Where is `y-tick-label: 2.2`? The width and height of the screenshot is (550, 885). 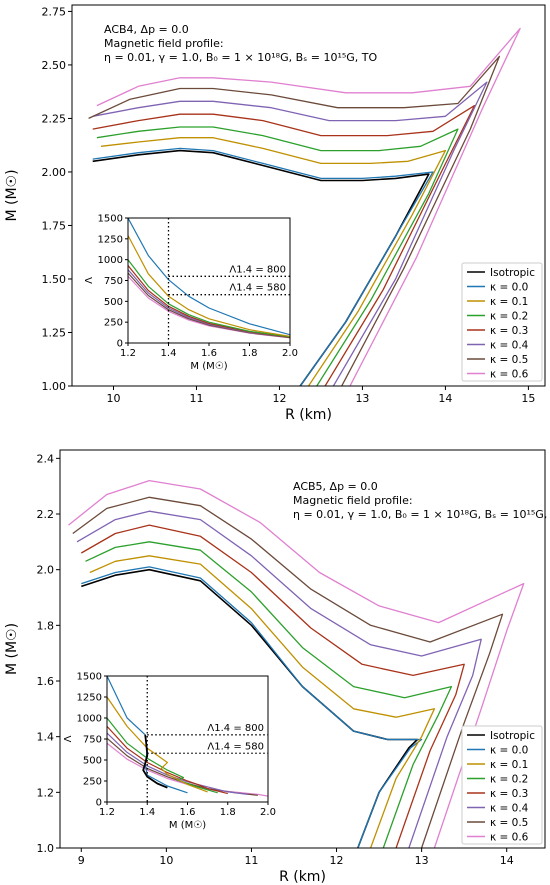 y-tick-label: 2.2 is located at coordinates (46, 514).